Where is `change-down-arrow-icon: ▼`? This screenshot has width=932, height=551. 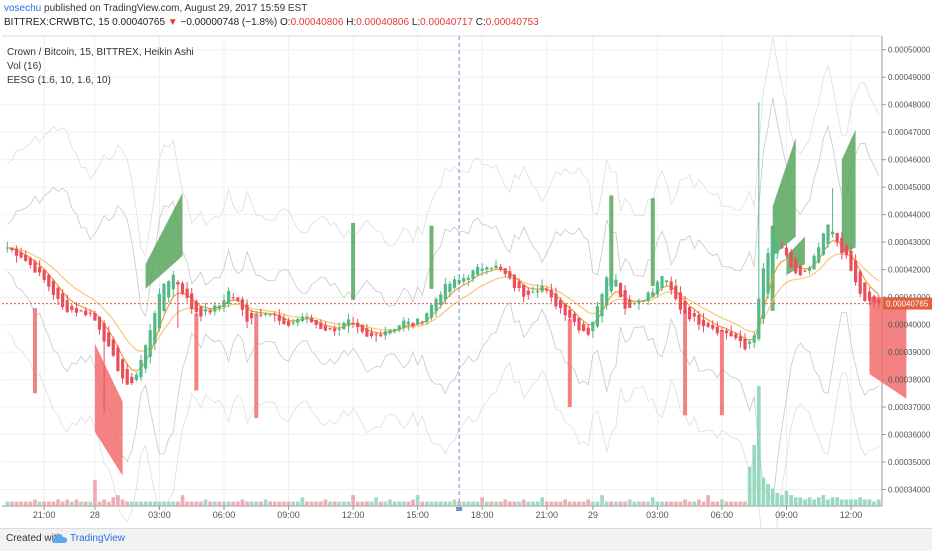
change-down-arrow-icon: ▼ is located at coordinates (172, 22).